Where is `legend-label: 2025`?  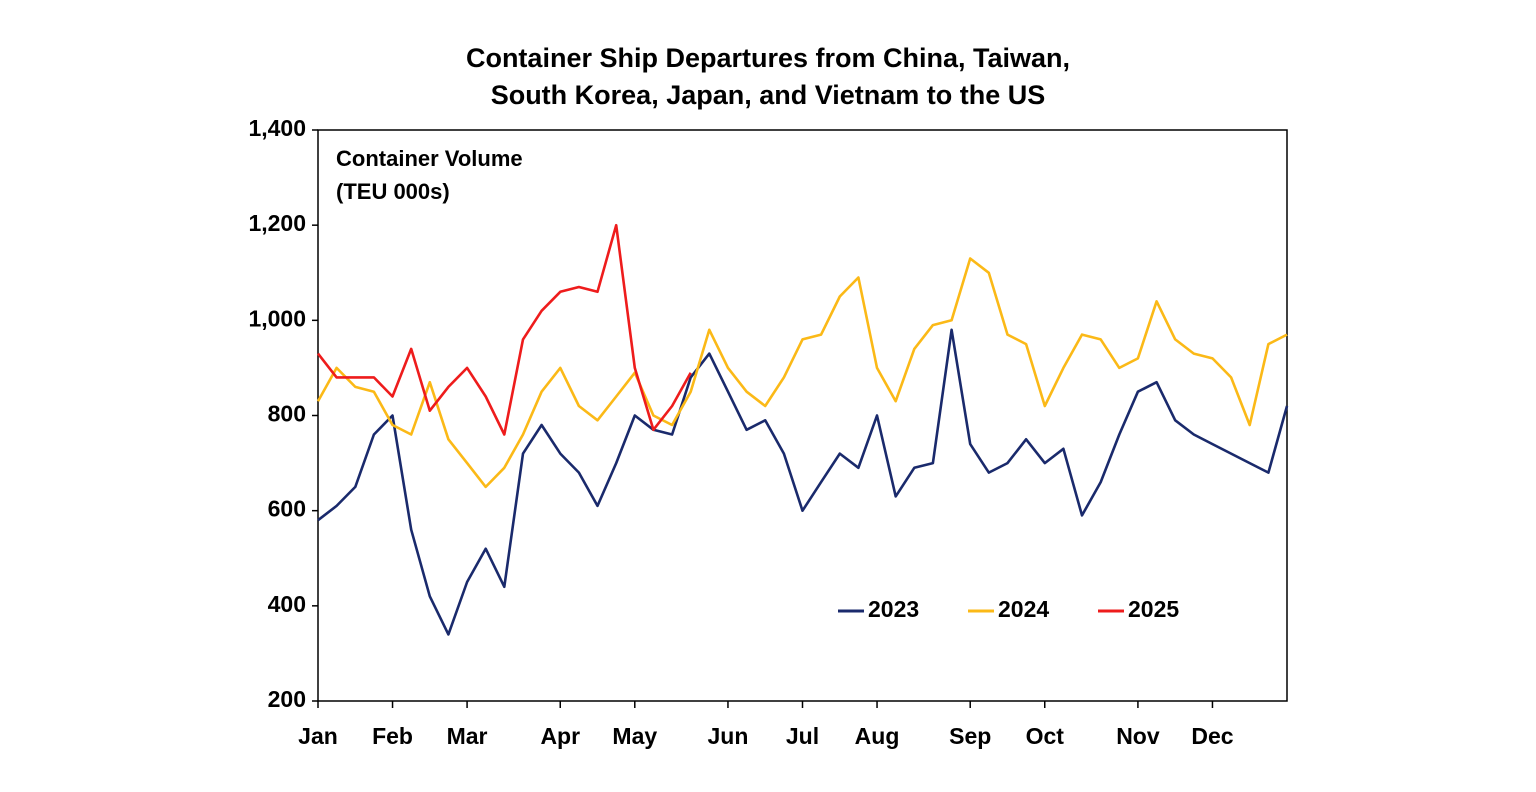 legend-label: 2025 is located at coordinates (1153, 609).